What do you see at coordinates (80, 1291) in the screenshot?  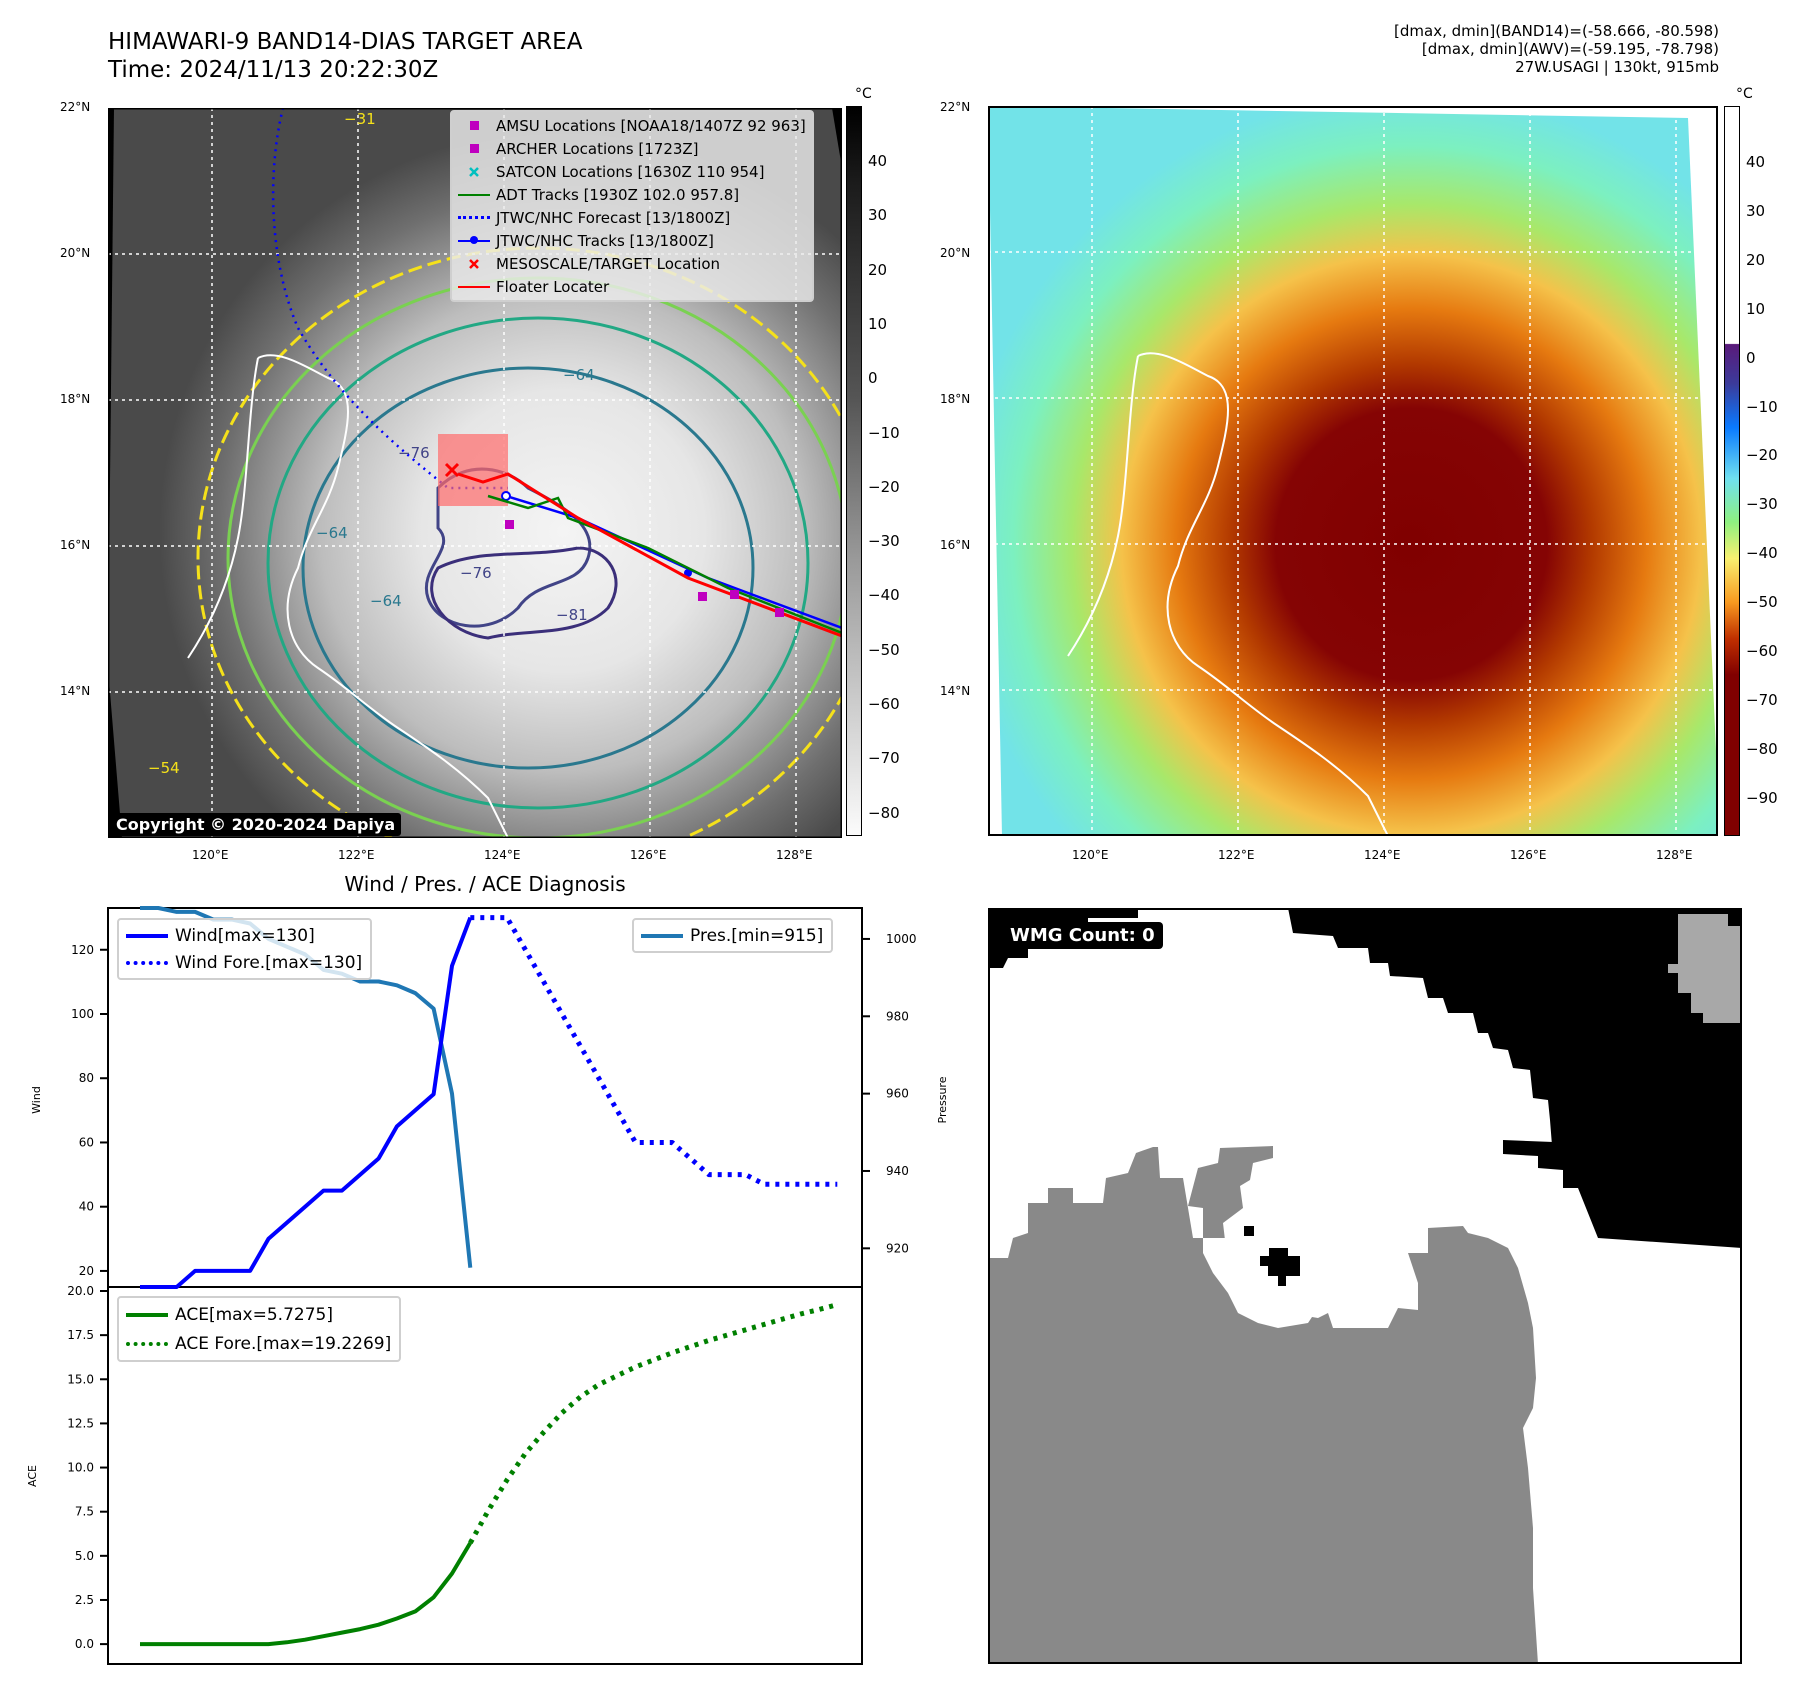 I see `ace-axis-tick-label: 20.0` at bounding box center [80, 1291].